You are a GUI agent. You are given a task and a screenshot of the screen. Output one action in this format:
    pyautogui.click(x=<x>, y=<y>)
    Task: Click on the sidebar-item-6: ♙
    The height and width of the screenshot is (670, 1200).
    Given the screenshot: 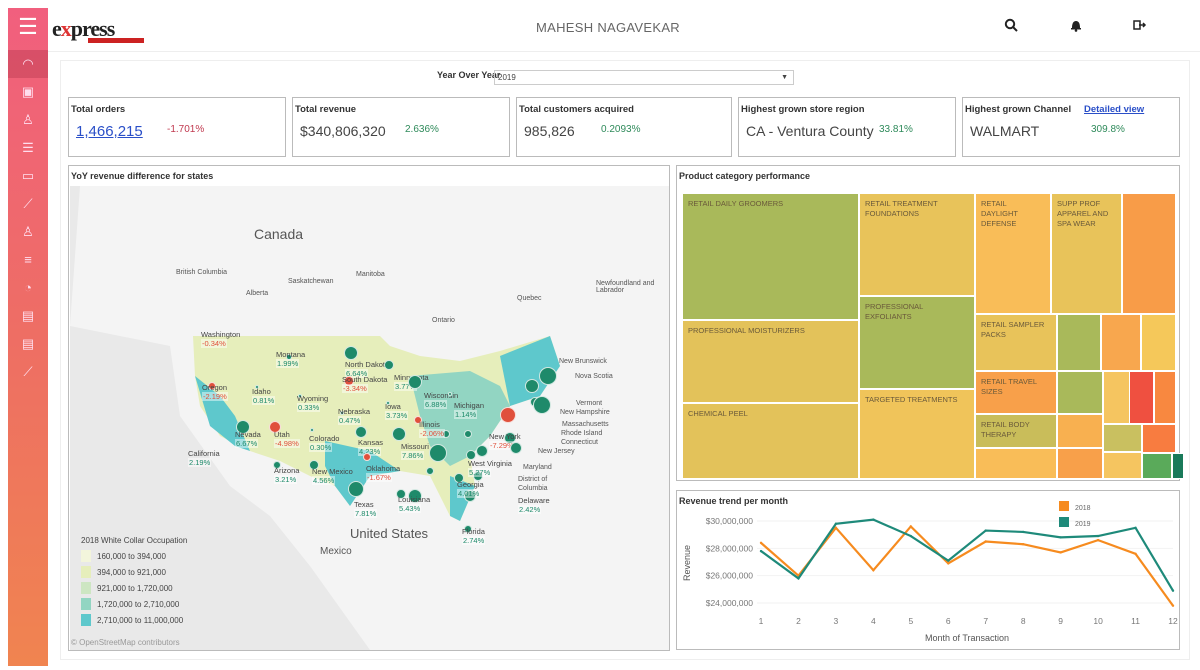 What is the action you would take?
    pyautogui.click(x=28, y=232)
    